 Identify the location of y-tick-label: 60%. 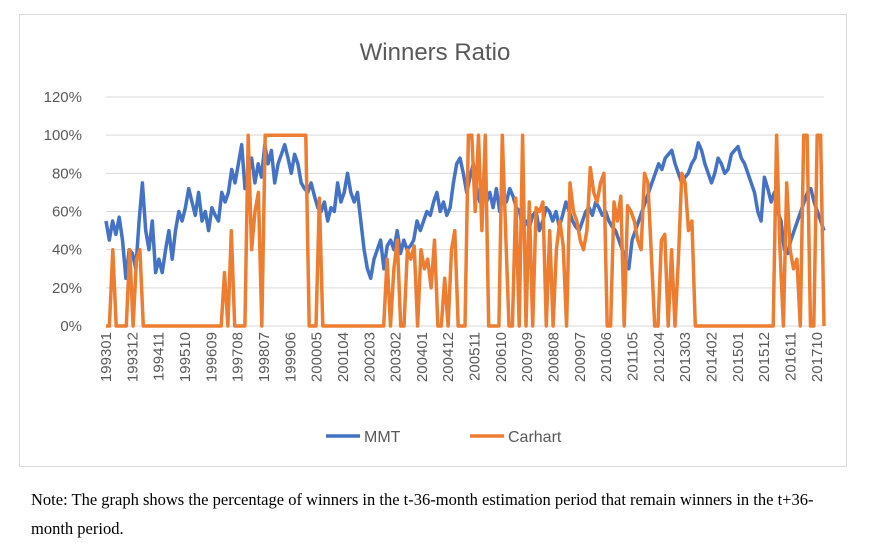
(67, 212).